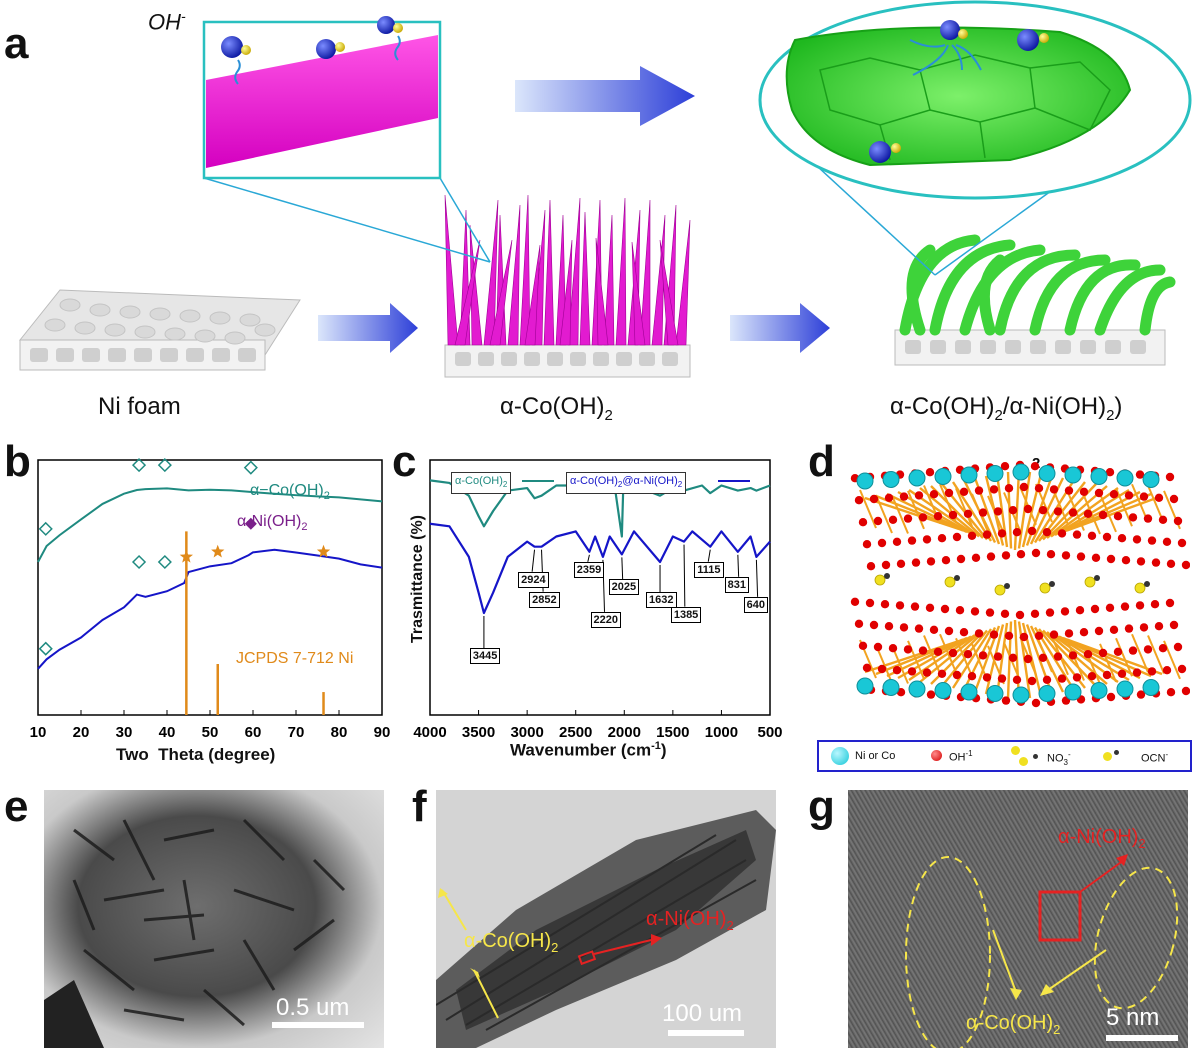  I want to click on ftir-legend-composite: α-Co(OH)2@α-Ni(OH)2, so click(626, 483).